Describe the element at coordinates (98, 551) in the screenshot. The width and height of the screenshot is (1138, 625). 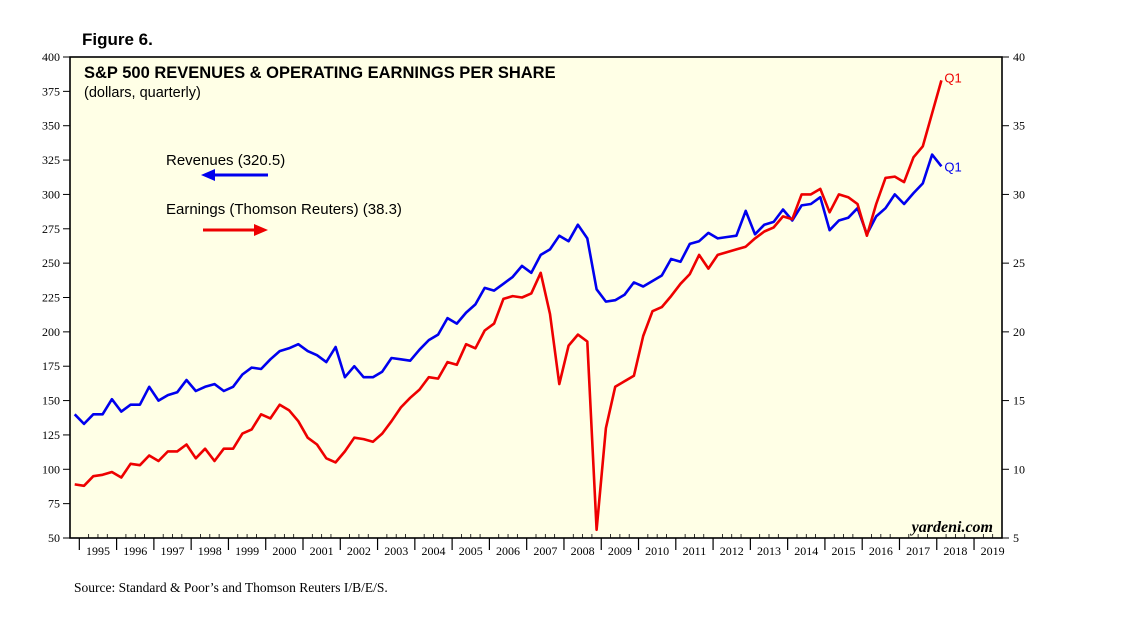
I see `x-axis-tick-label: 1995` at that location.